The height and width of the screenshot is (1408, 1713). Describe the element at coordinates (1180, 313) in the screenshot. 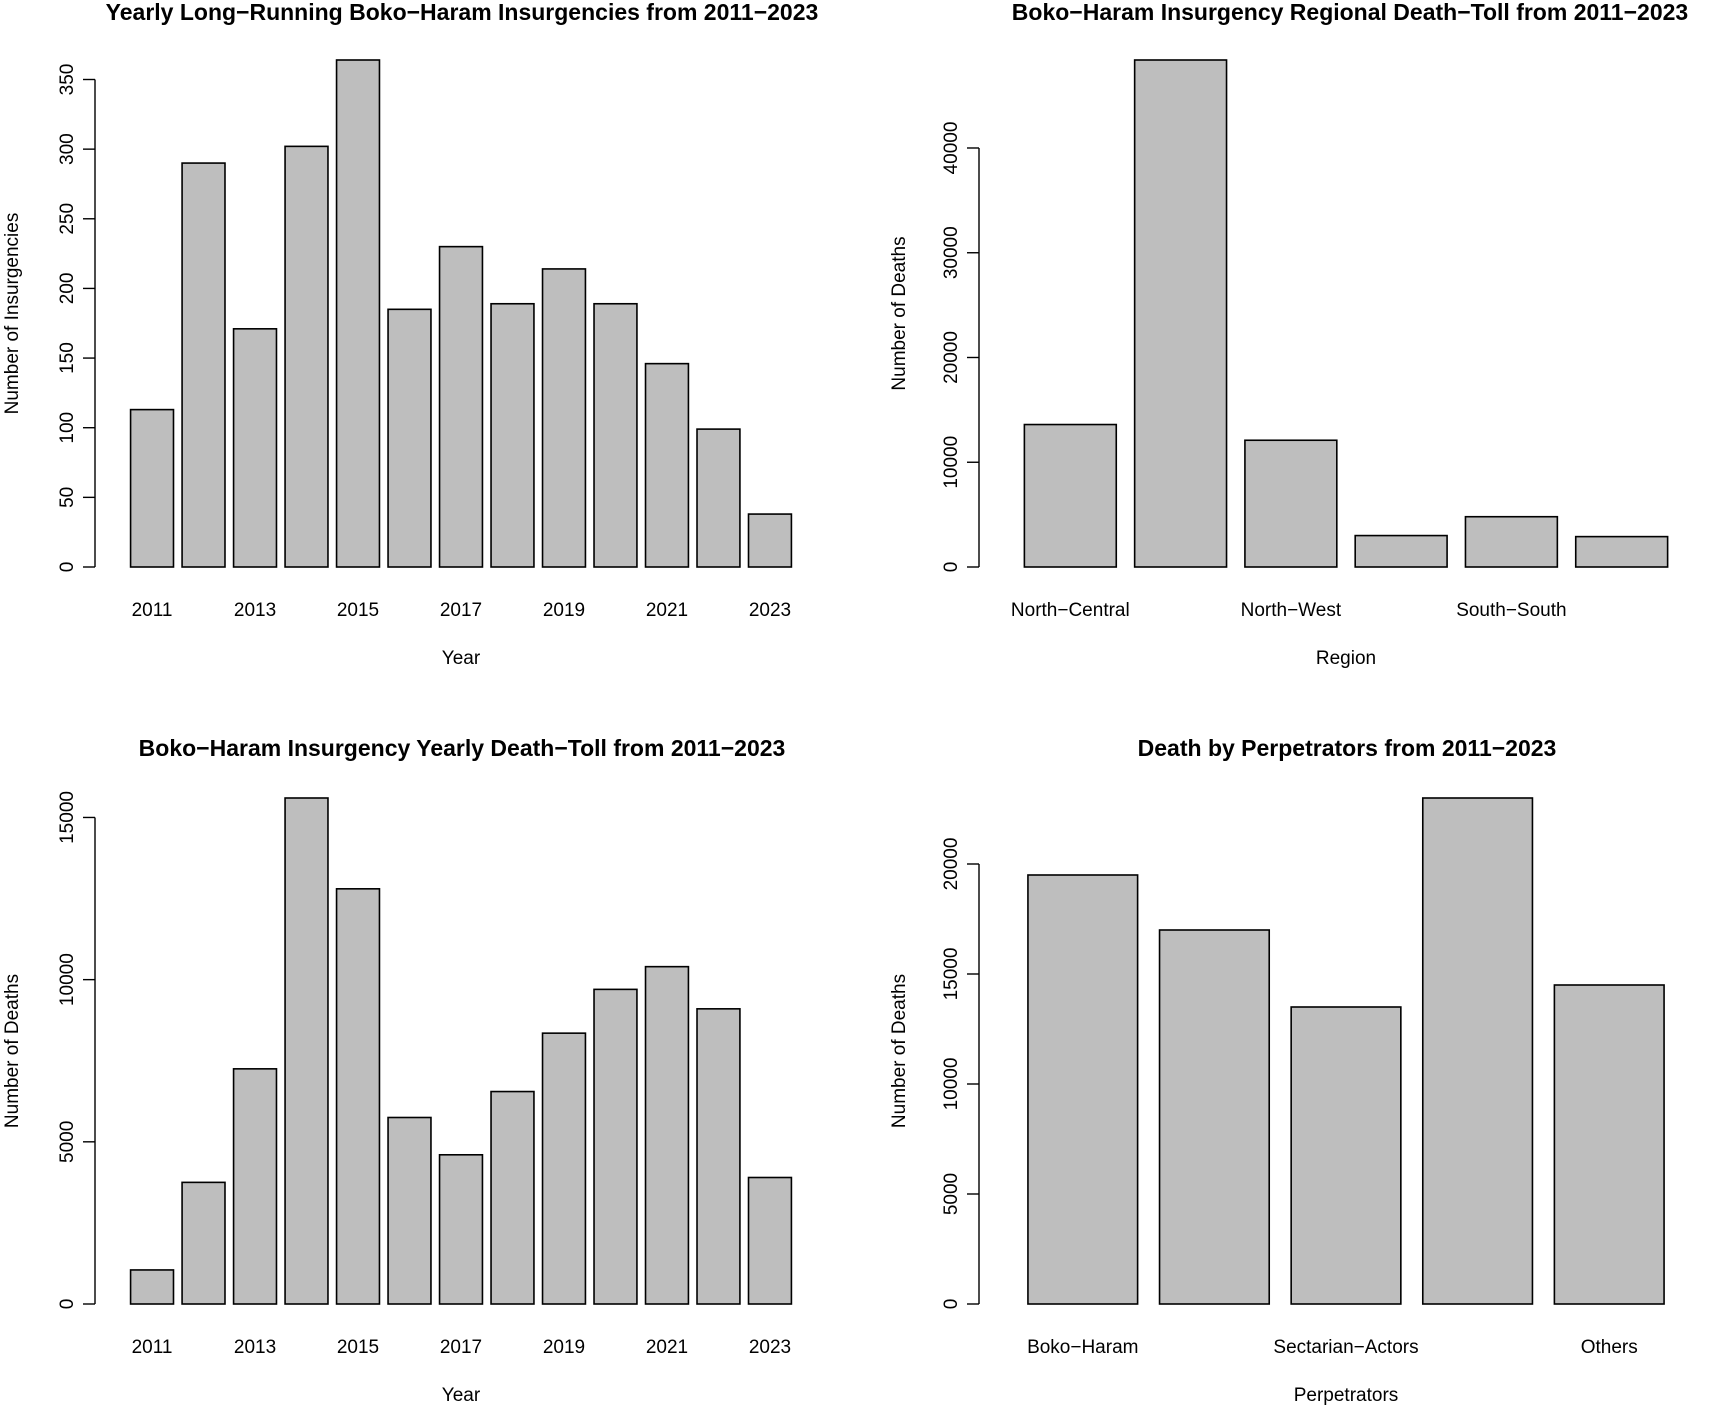

I see `panel2-bar-North−East` at that location.